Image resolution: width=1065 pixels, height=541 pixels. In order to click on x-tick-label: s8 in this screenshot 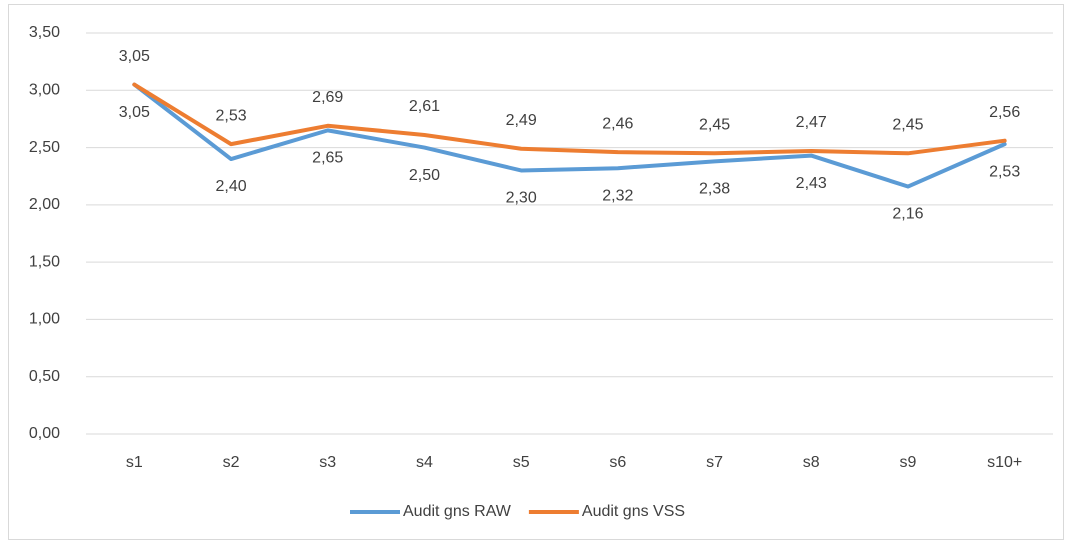, I will do `click(811, 462)`.